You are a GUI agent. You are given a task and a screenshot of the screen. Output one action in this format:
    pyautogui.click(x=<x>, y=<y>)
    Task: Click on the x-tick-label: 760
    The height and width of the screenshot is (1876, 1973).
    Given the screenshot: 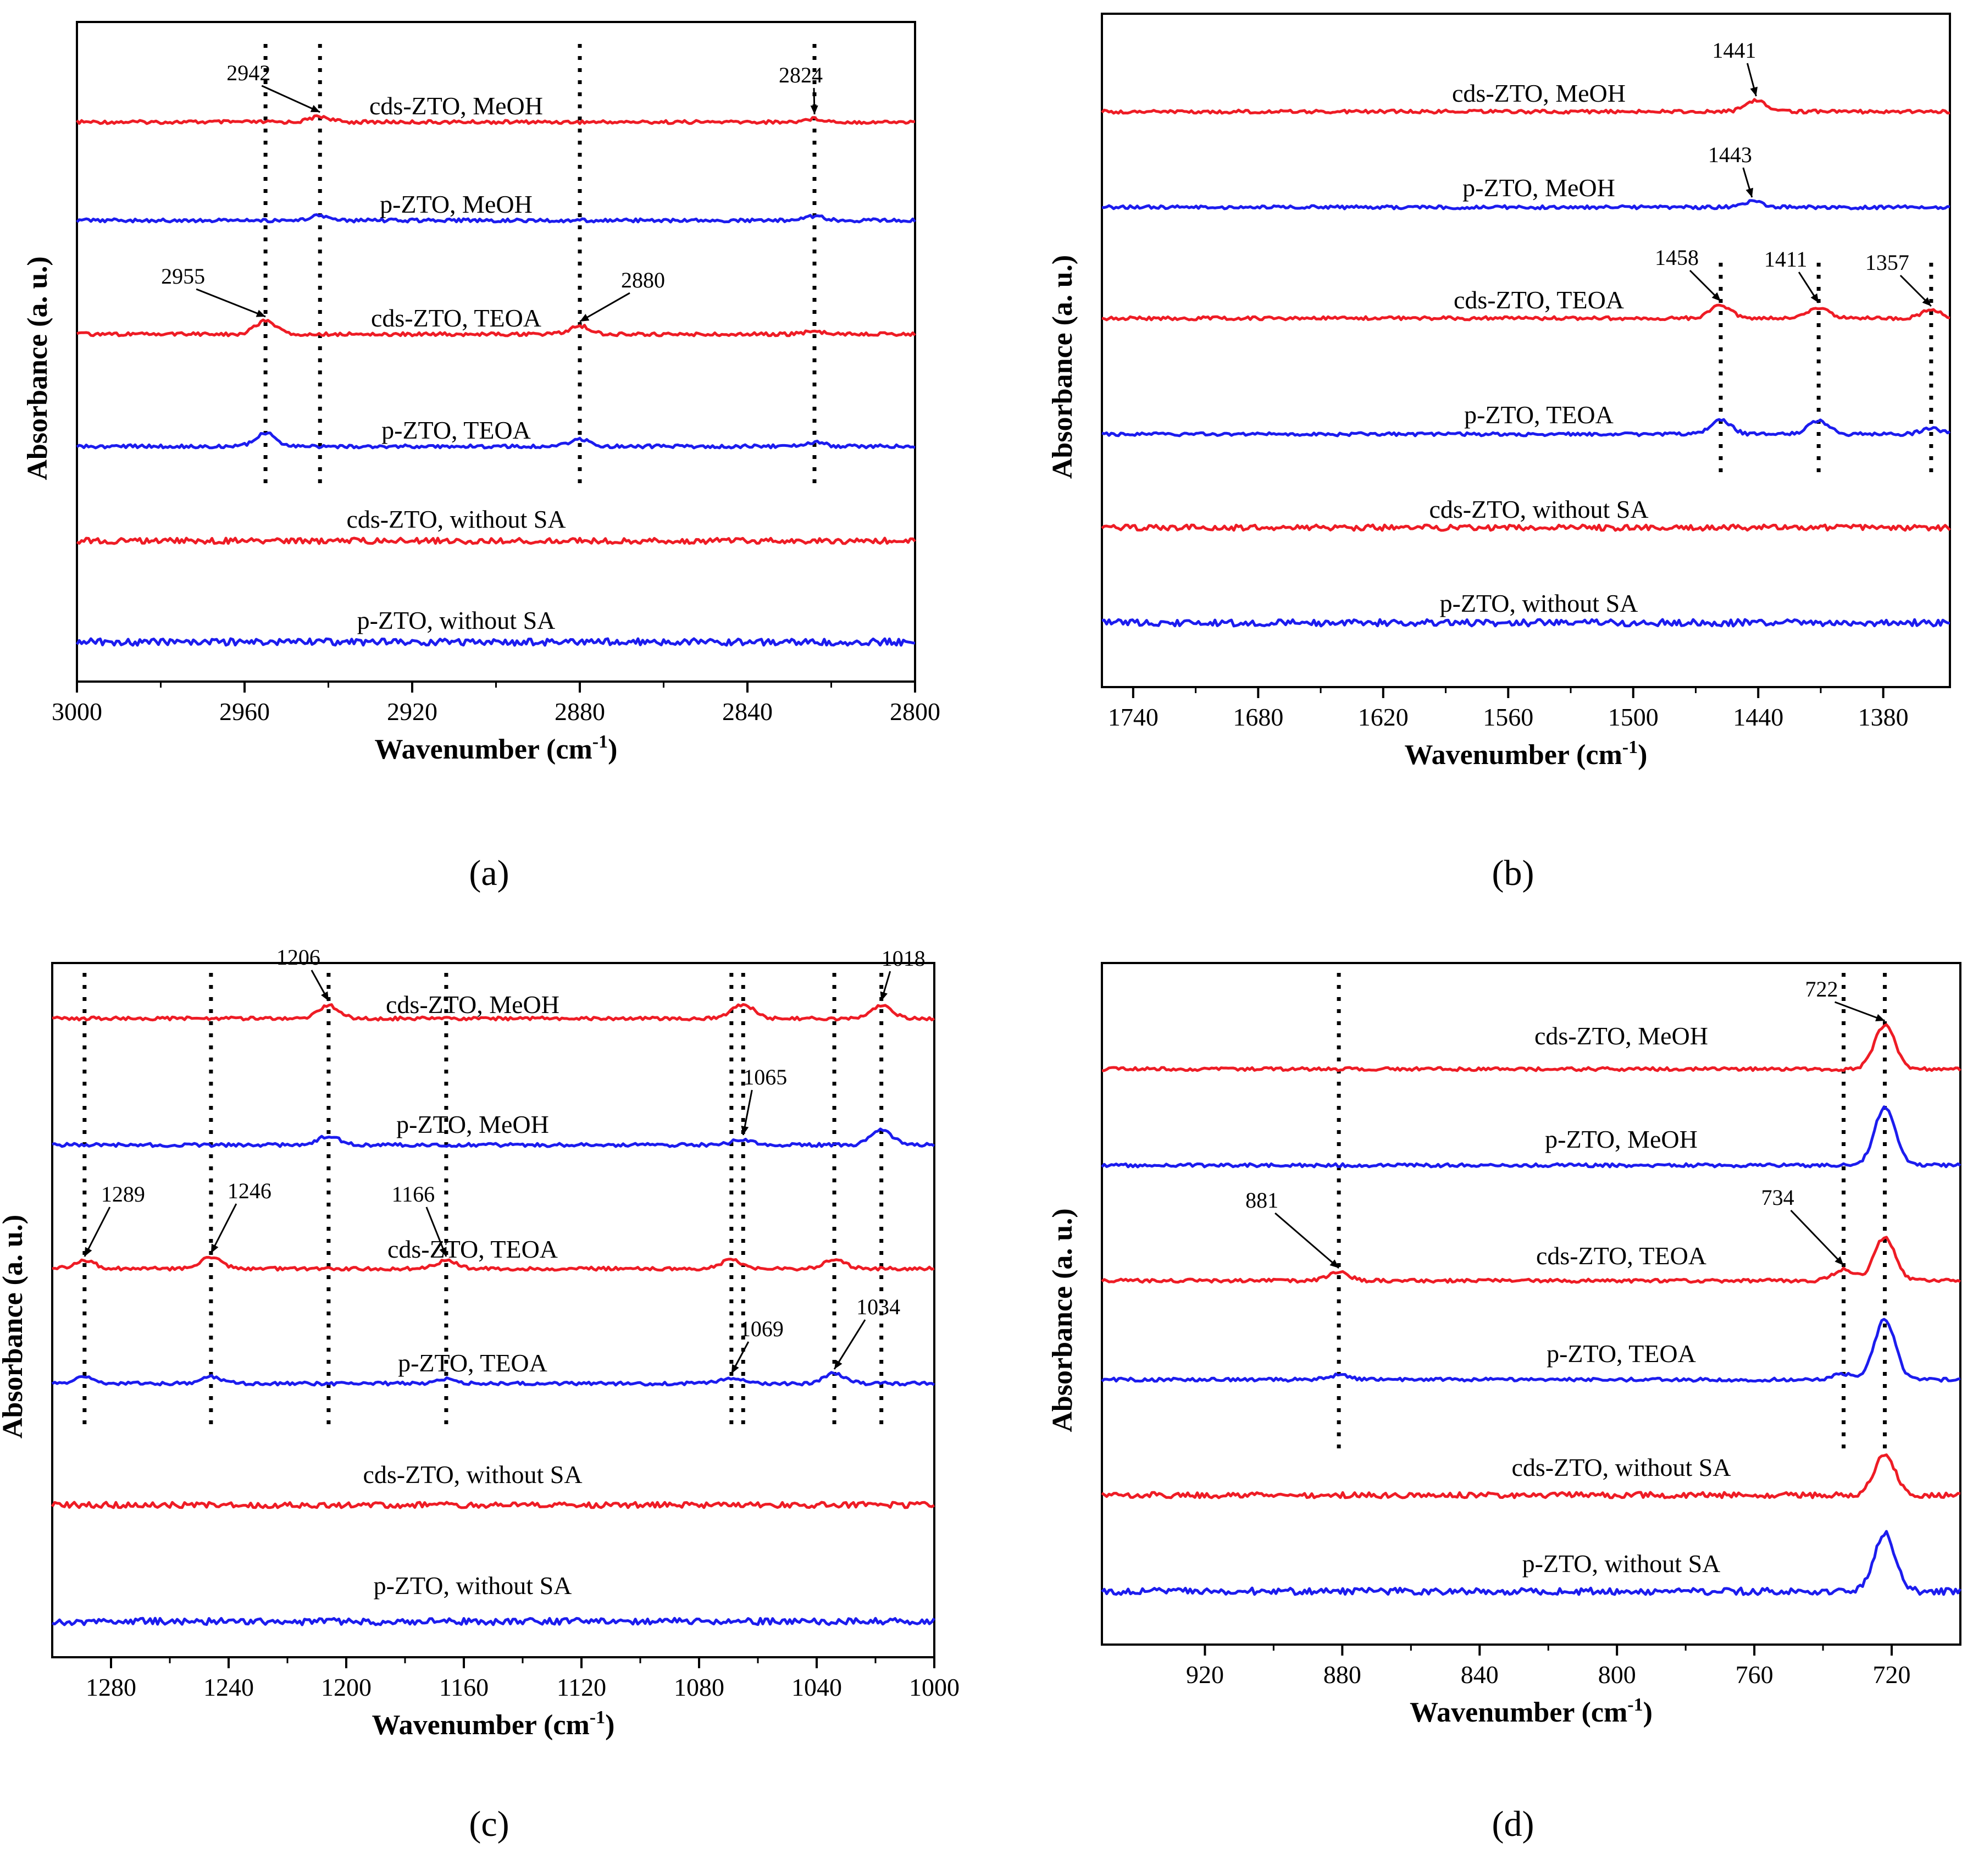 What is the action you would take?
    pyautogui.click(x=1755, y=1675)
    